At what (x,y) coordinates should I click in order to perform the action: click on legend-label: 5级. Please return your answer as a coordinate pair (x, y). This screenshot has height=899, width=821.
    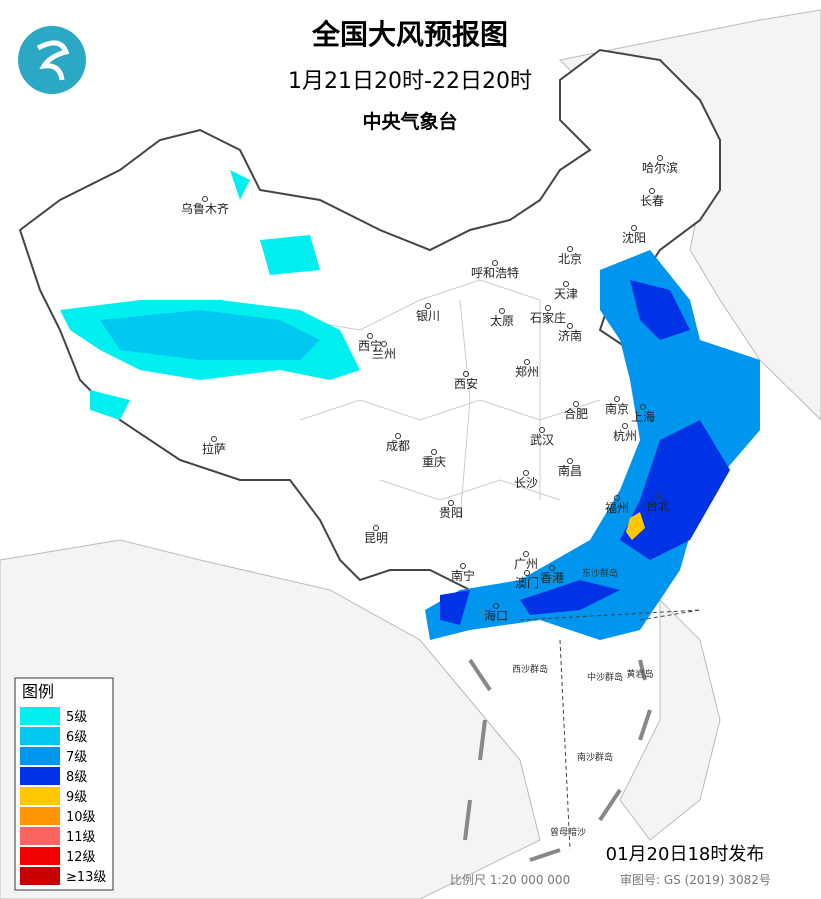
    Looking at the image, I should click on (76, 717).